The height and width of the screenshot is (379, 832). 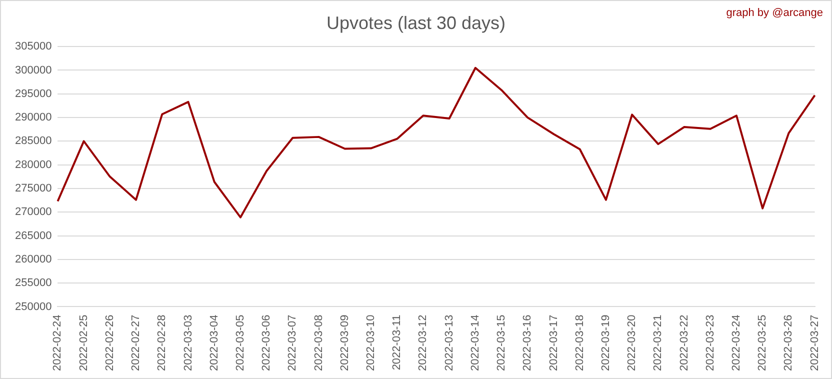 I want to click on x-tick-label: 2022-03-11, so click(x=397, y=342).